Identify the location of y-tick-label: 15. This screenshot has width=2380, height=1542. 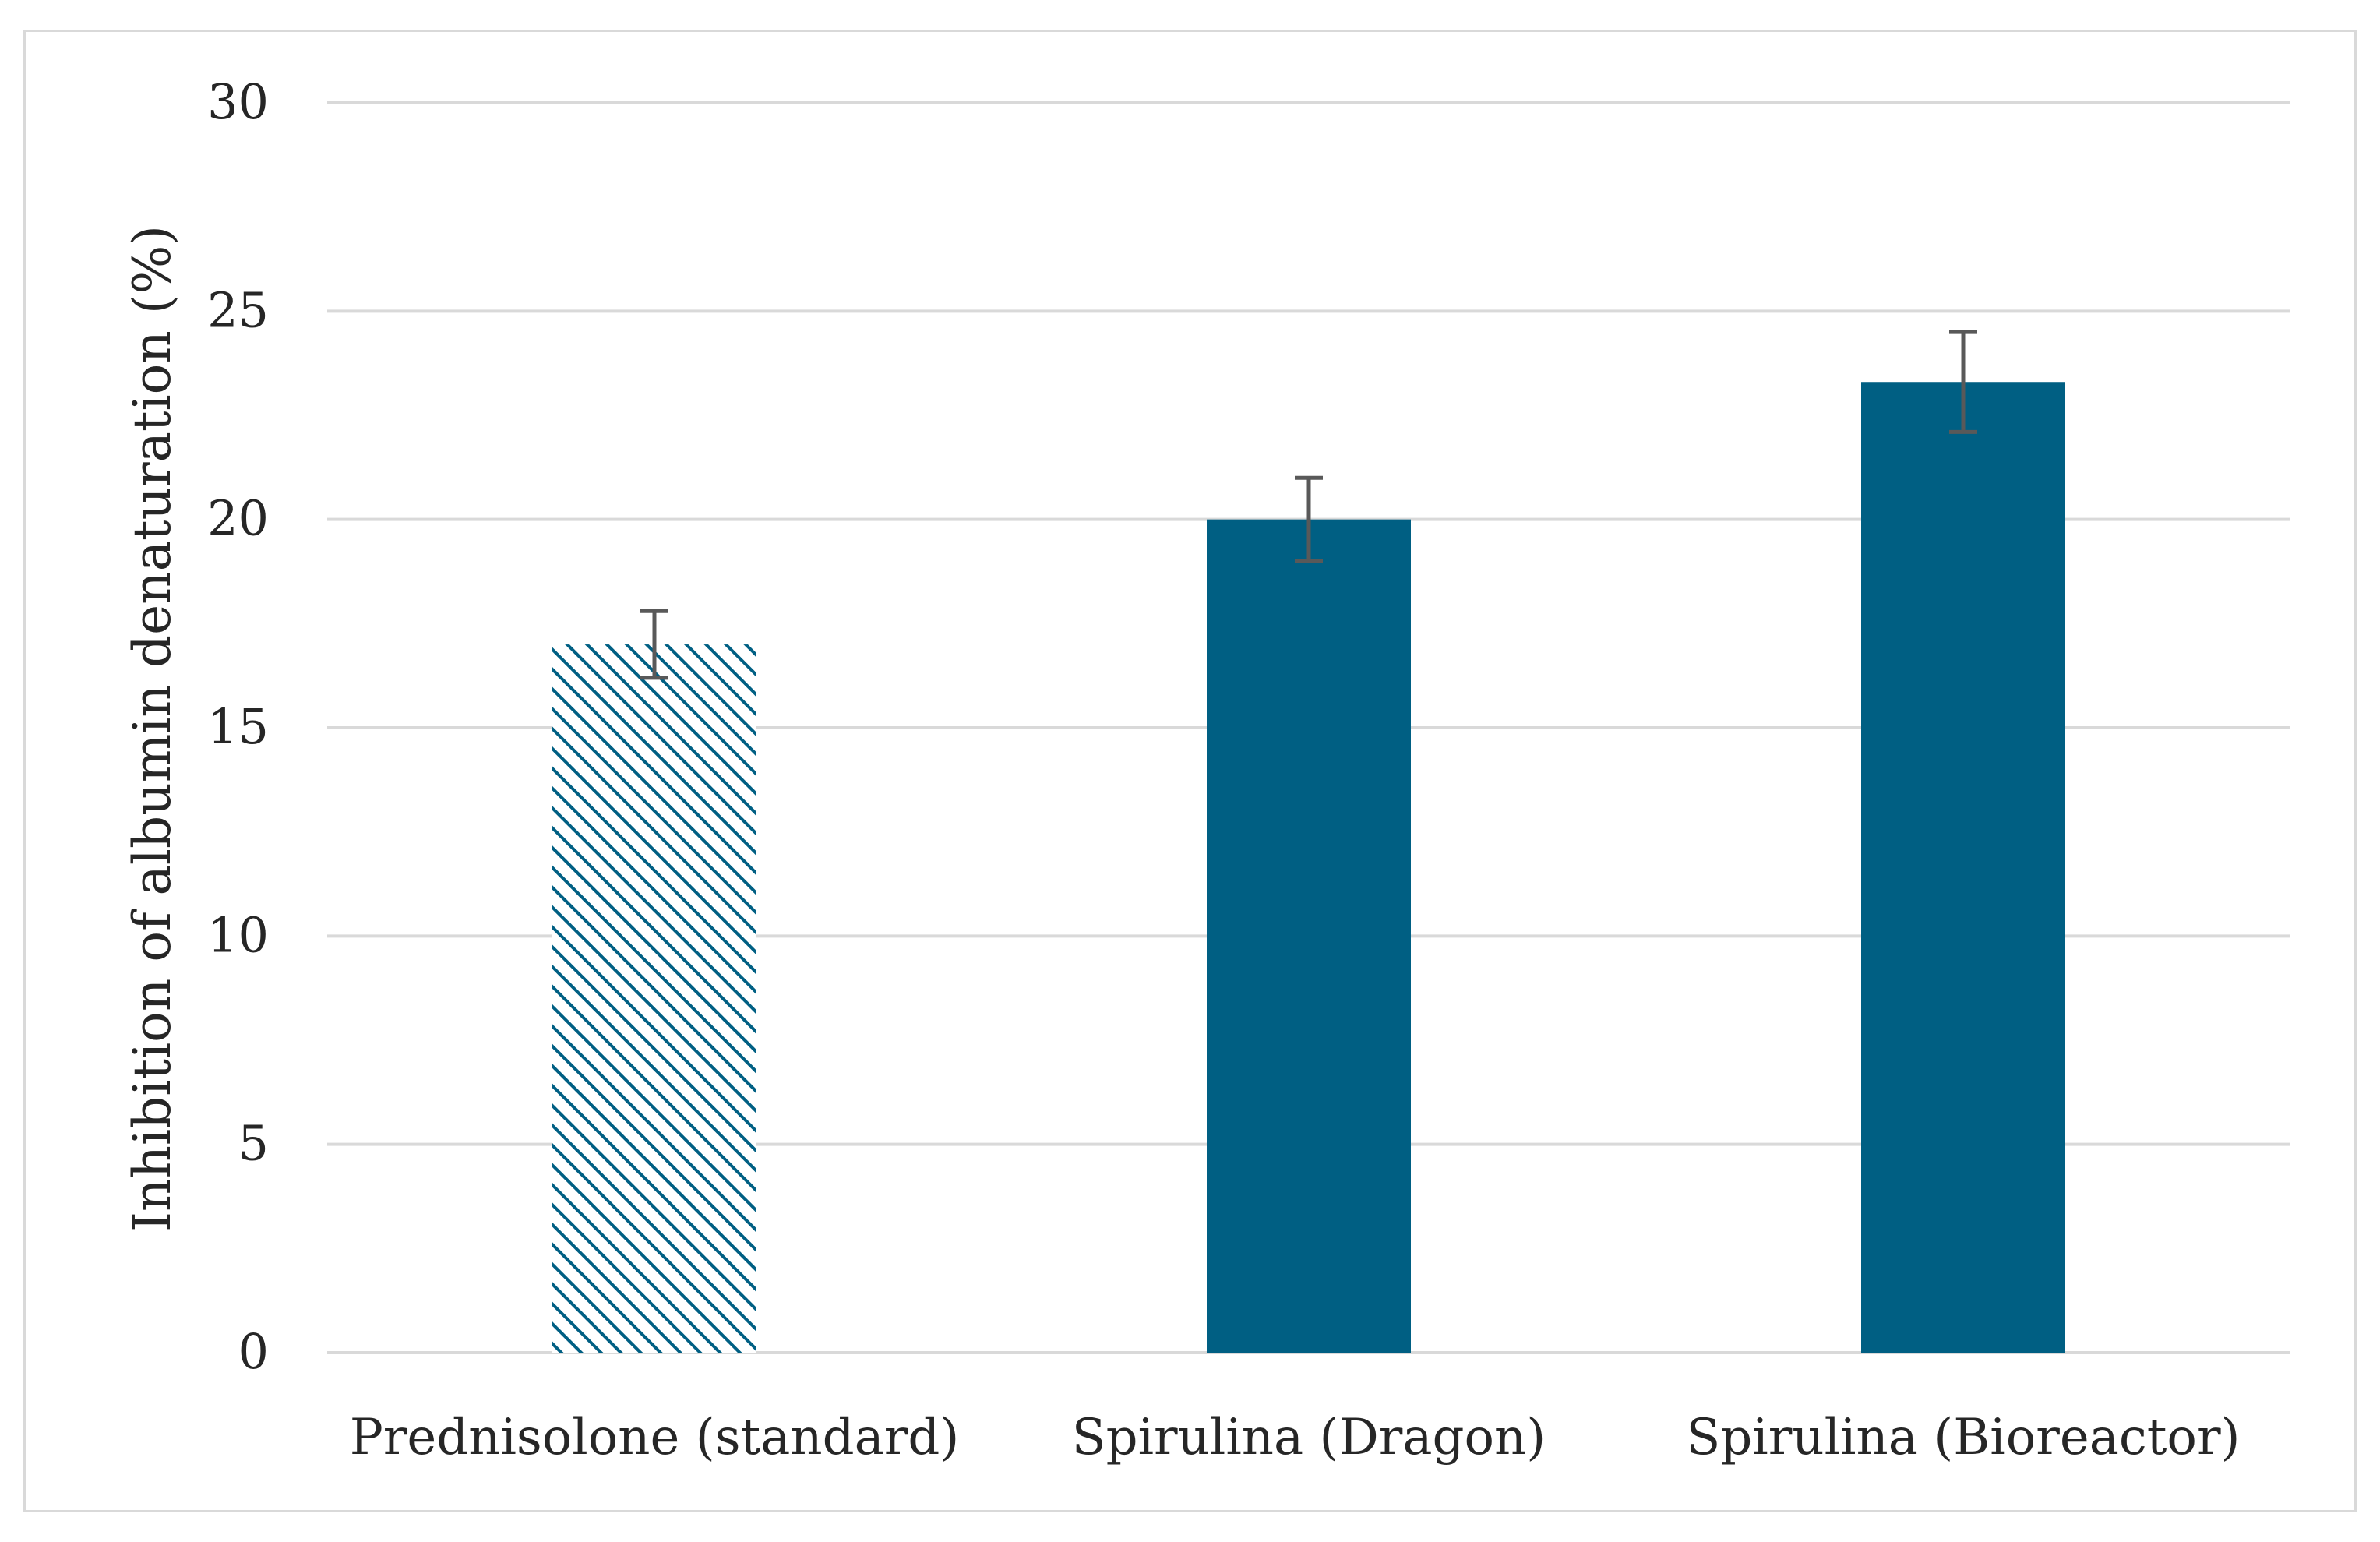
(238, 726).